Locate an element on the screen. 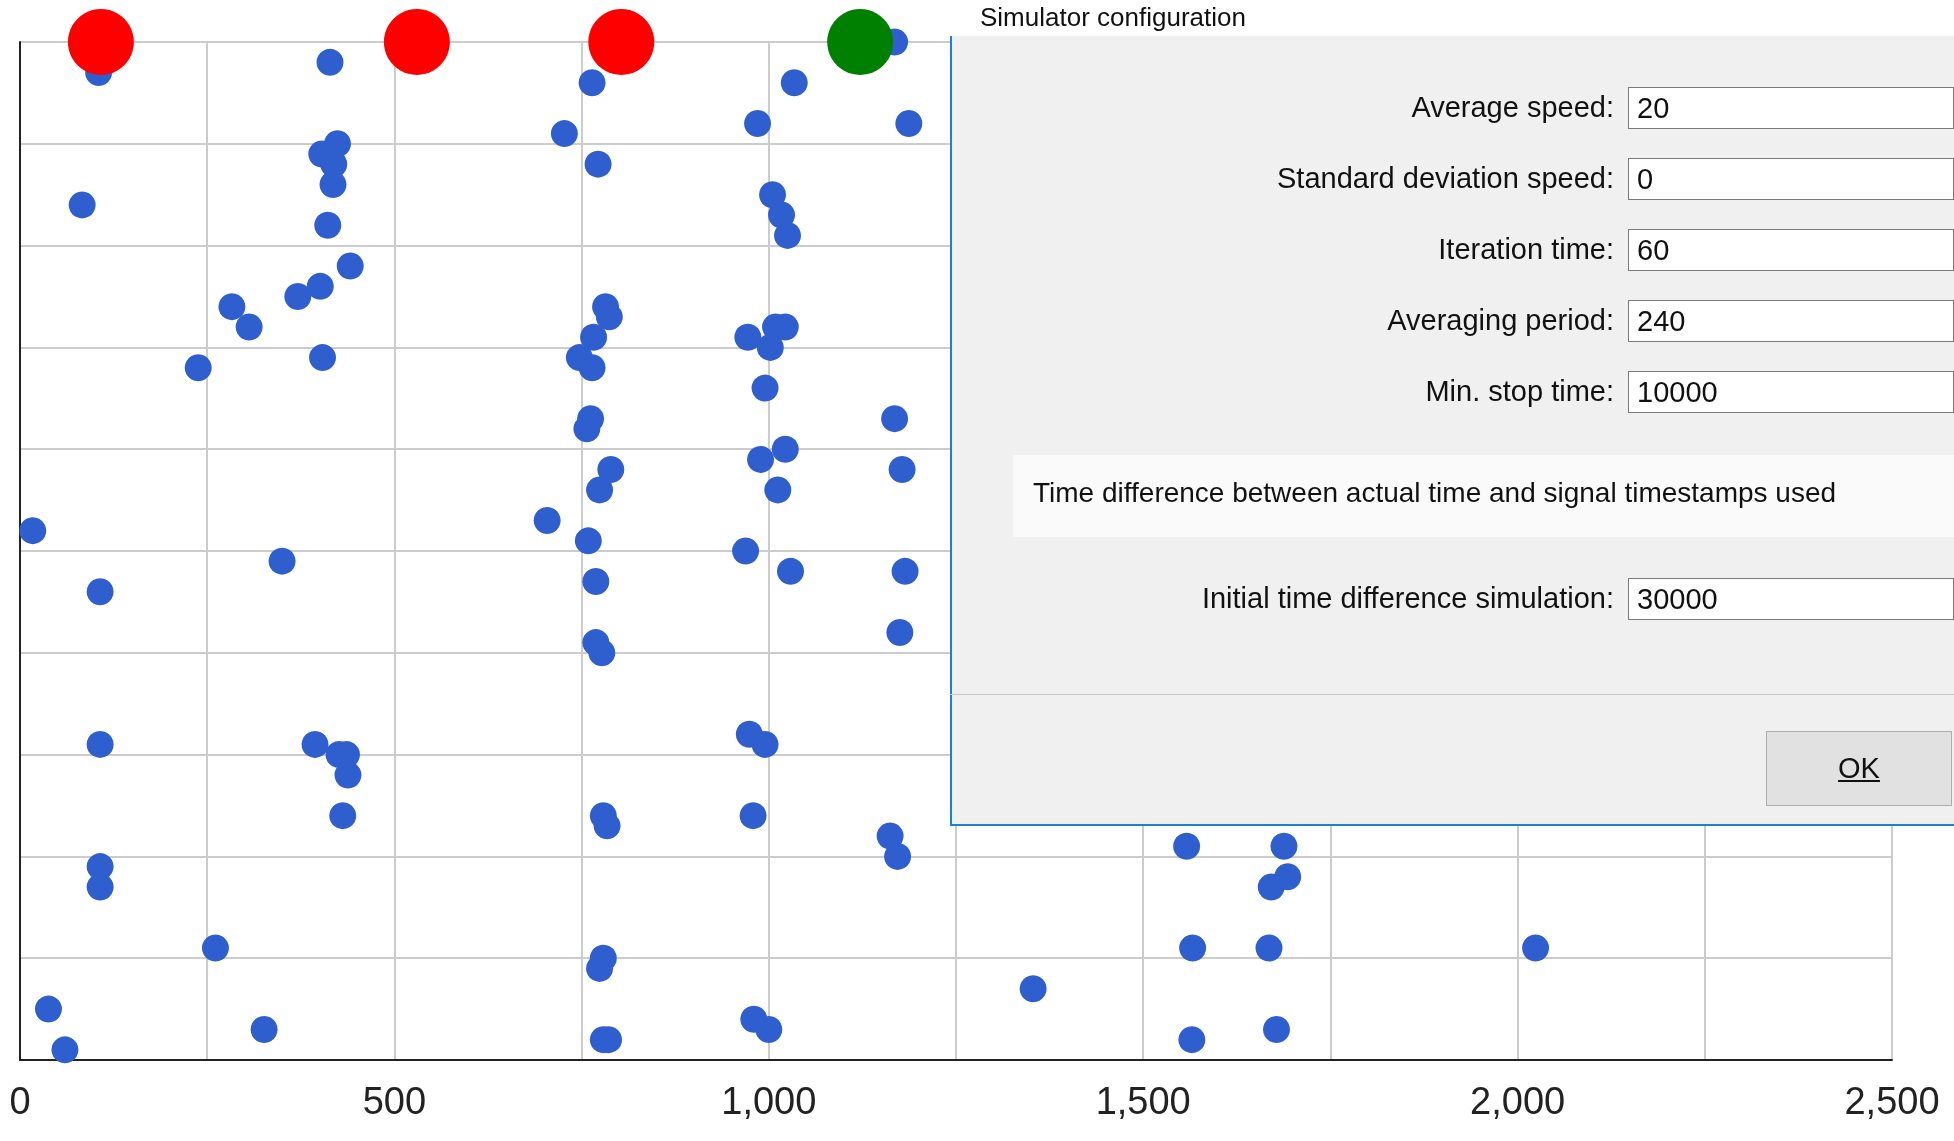  annotation: Time difference between actual time and signal timestamps used is located at coordinates (1435, 493).